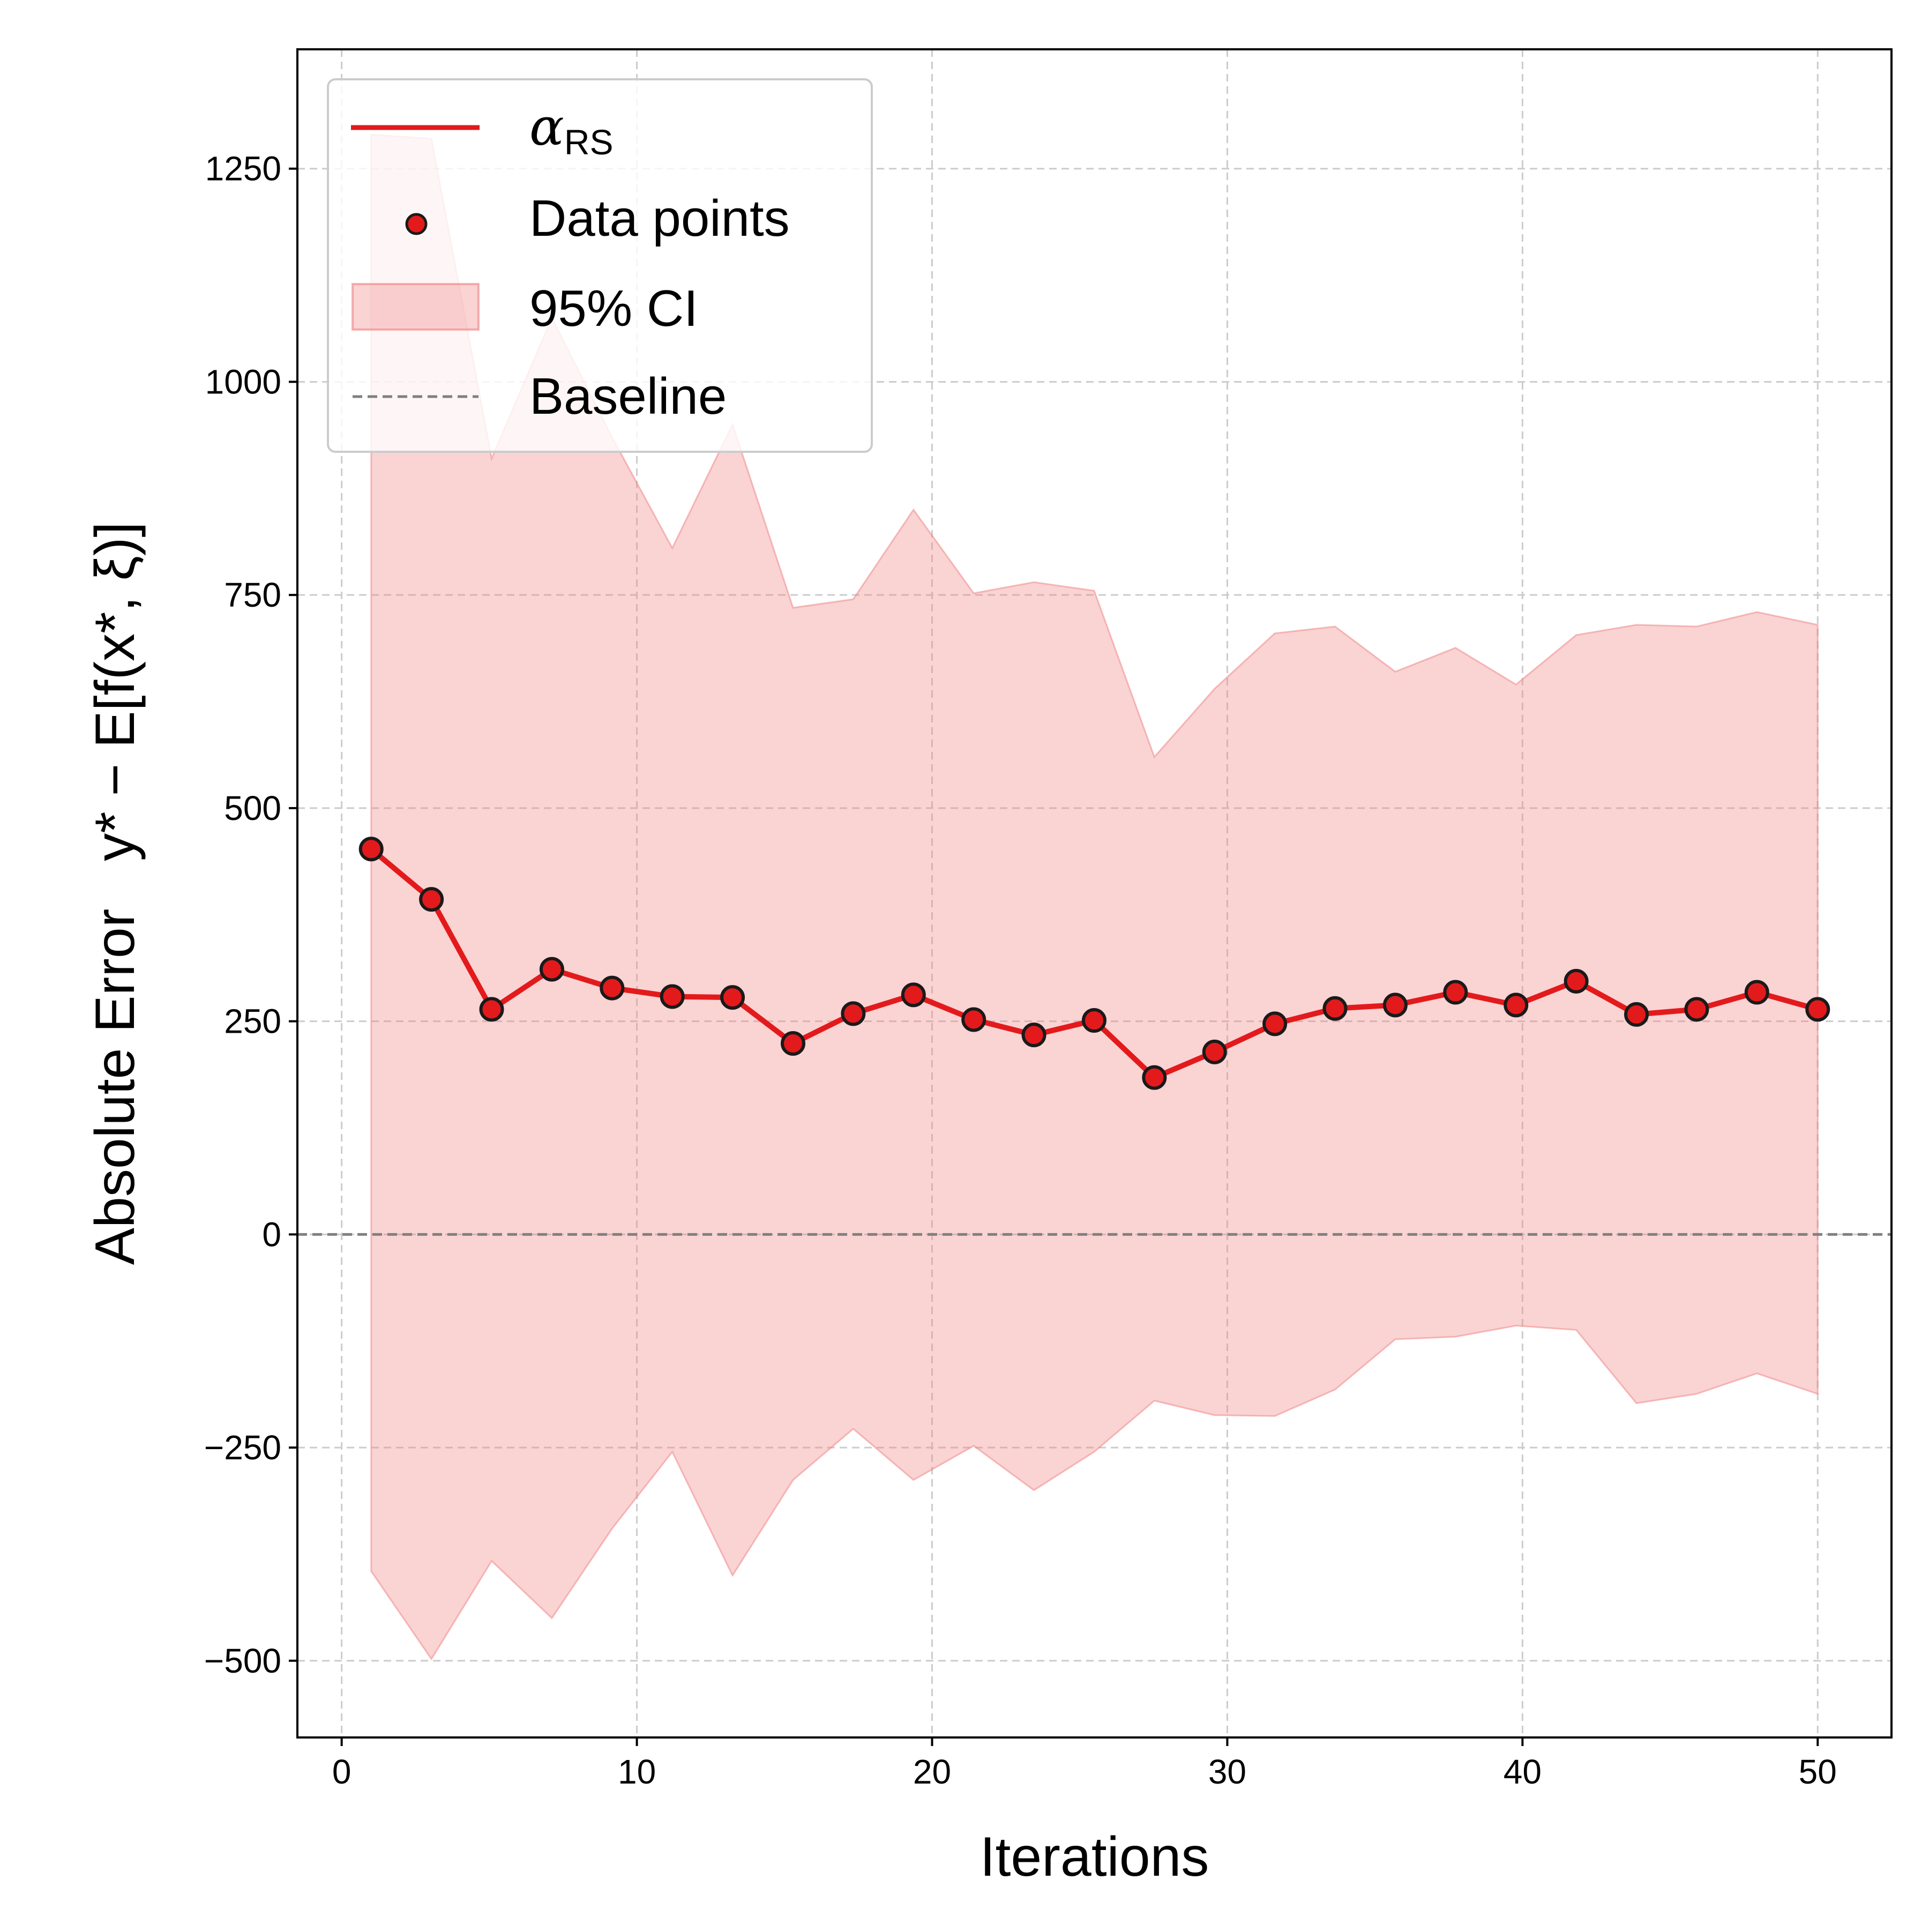 The height and width of the screenshot is (1932, 1929). What do you see at coordinates (1084, 1764) in the screenshot?
I see `x-axis-ticks: 0 10 20 30 40 50` at bounding box center [1084, 1764].